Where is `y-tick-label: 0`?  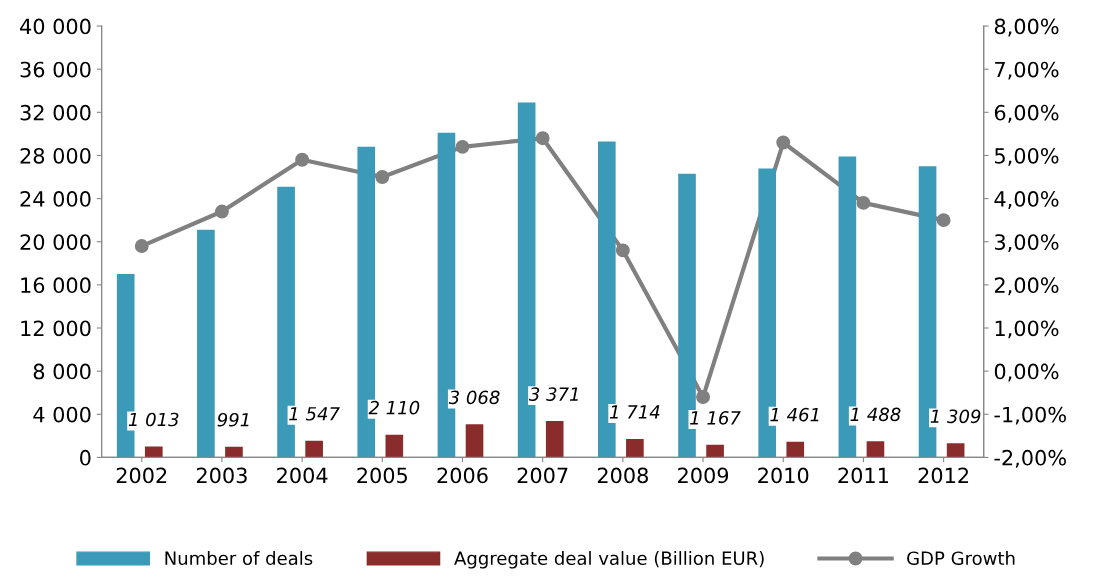
y-tick-label: 0 is located at coordinates (85, 457).